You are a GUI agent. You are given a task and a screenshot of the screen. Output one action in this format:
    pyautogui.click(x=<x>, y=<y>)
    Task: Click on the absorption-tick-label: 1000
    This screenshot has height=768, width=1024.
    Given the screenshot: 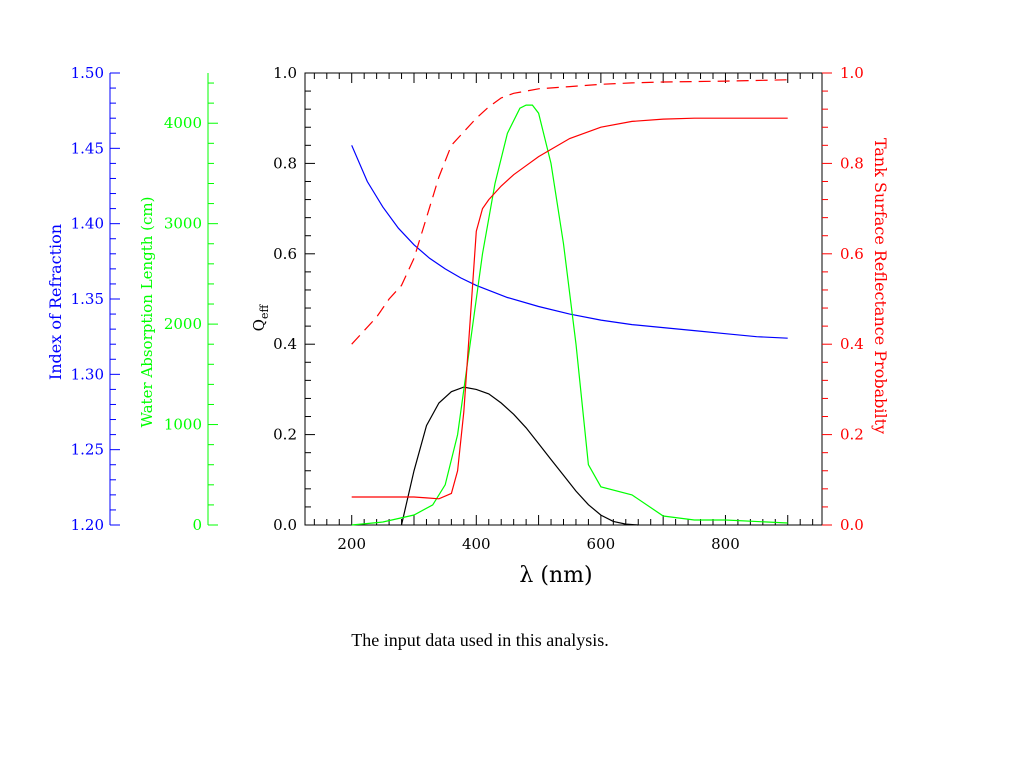 What is the action you would take?
    pyautogui.click(x=183, y=425)
    